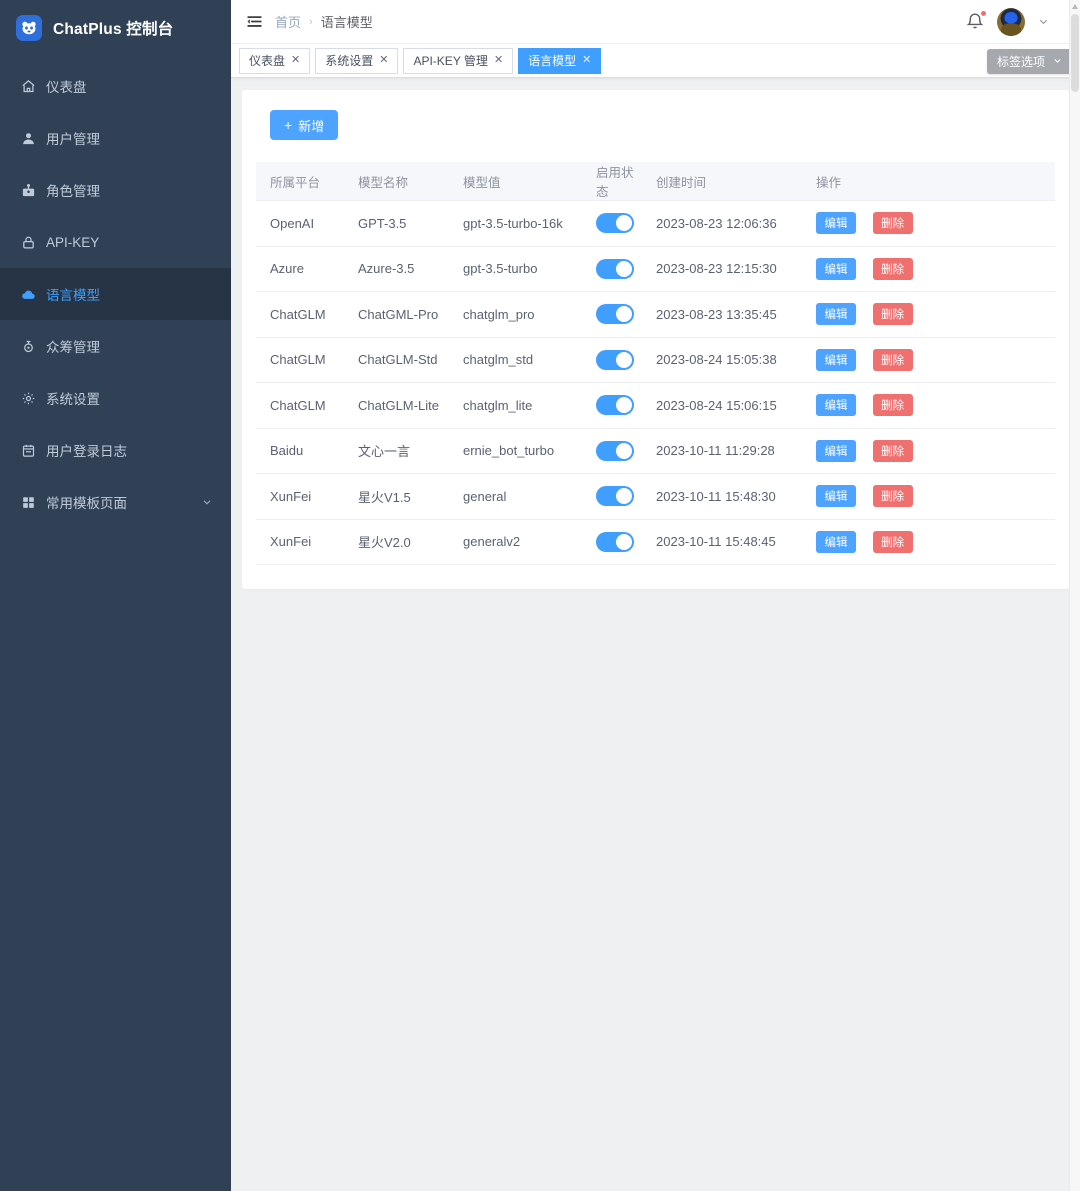  Describe the element at coordinates (515, 223) in the screenshot. I see `cell-model-value: gpt-3.5-turbo-16k` at that location.